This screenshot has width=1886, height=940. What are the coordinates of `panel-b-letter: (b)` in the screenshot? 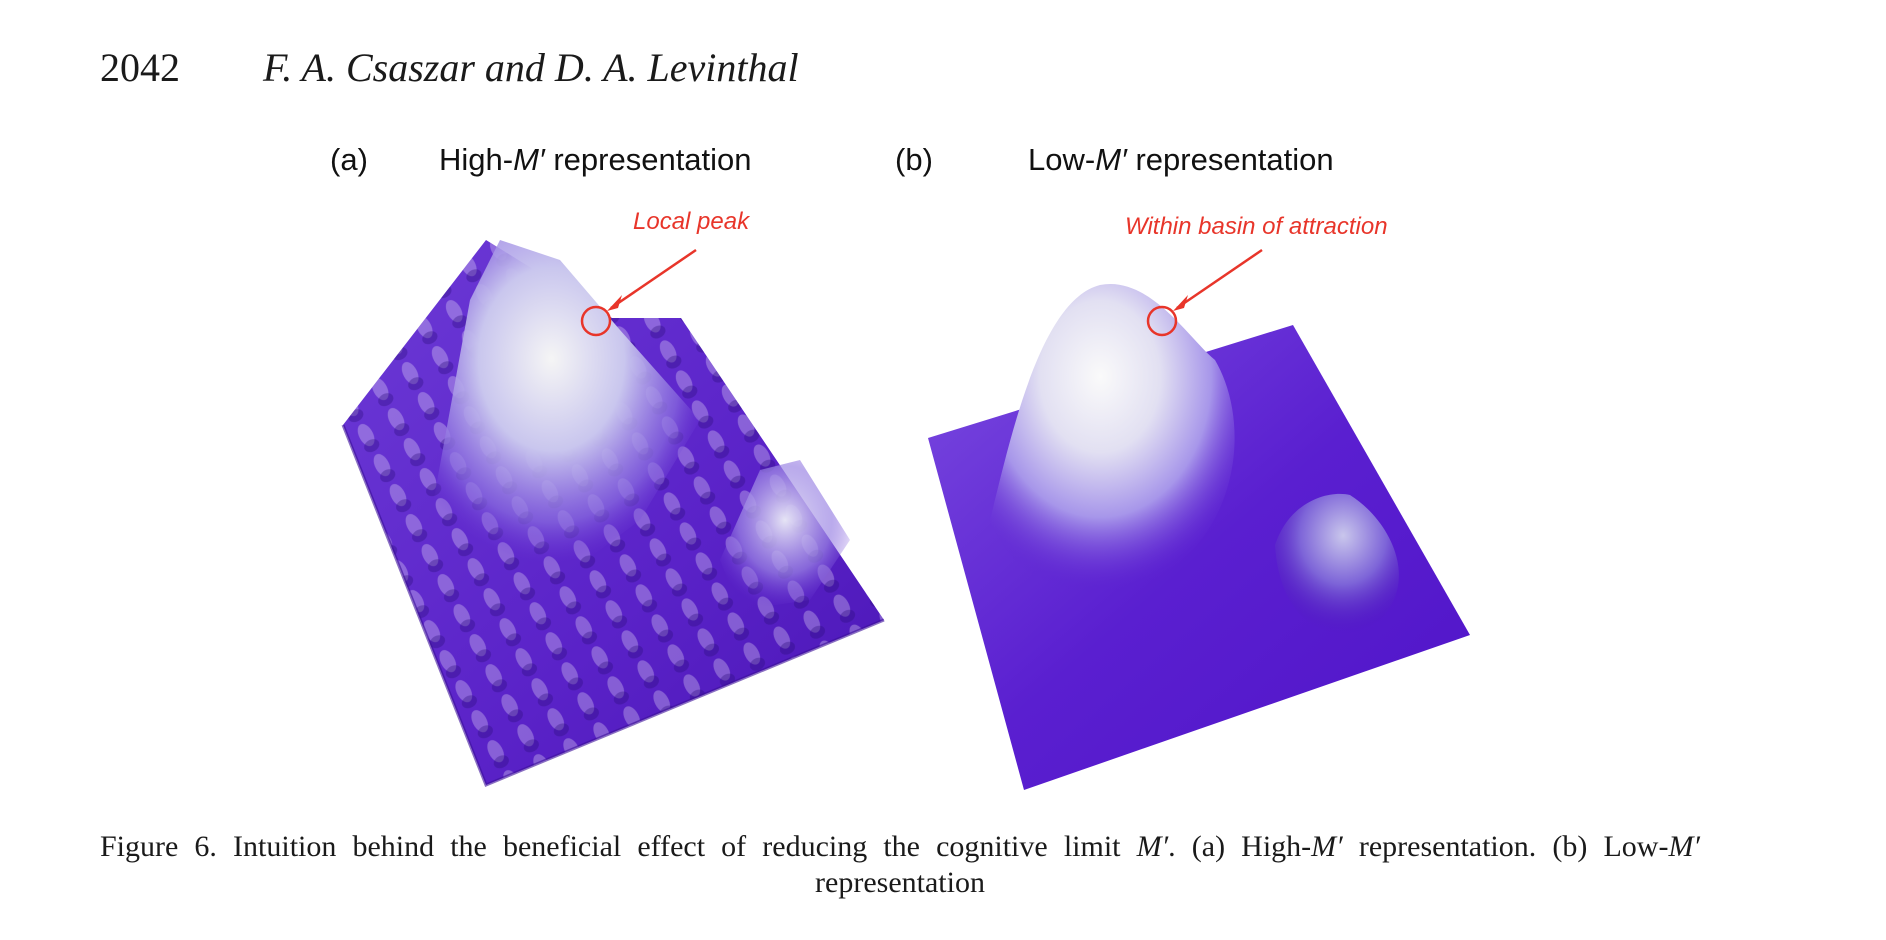 It's located at (914, 159).